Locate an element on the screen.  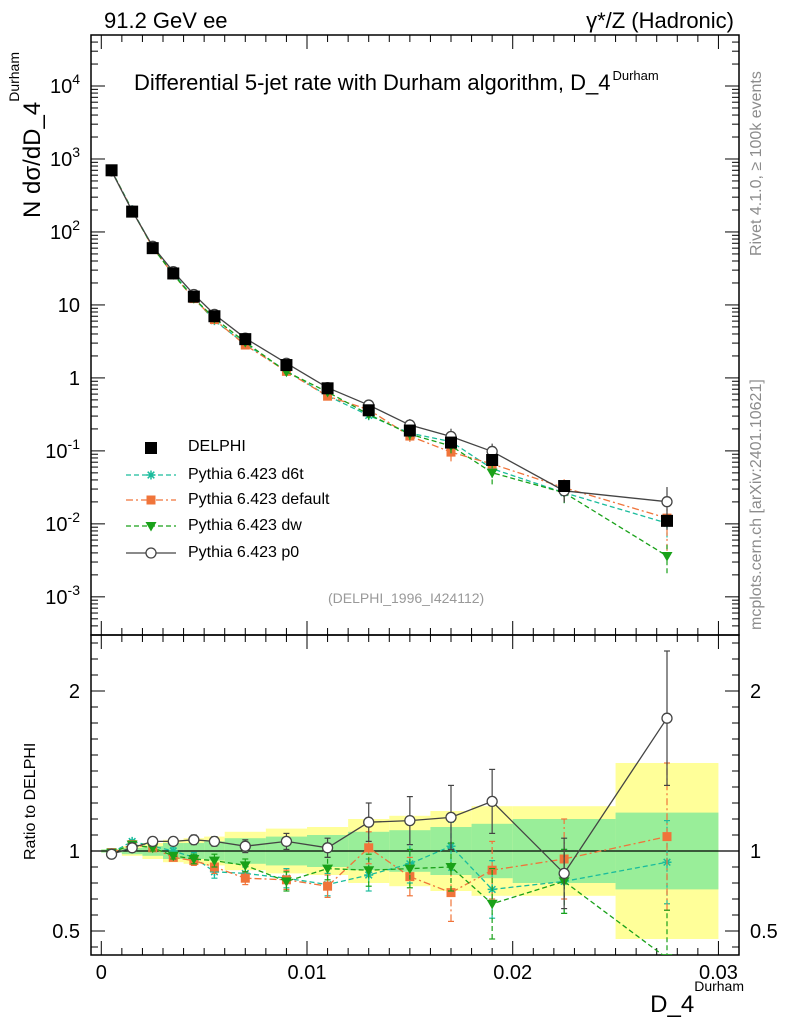
legend-label-d6t: Pythia 6.423 d6t is located at coordinates (246, 474).